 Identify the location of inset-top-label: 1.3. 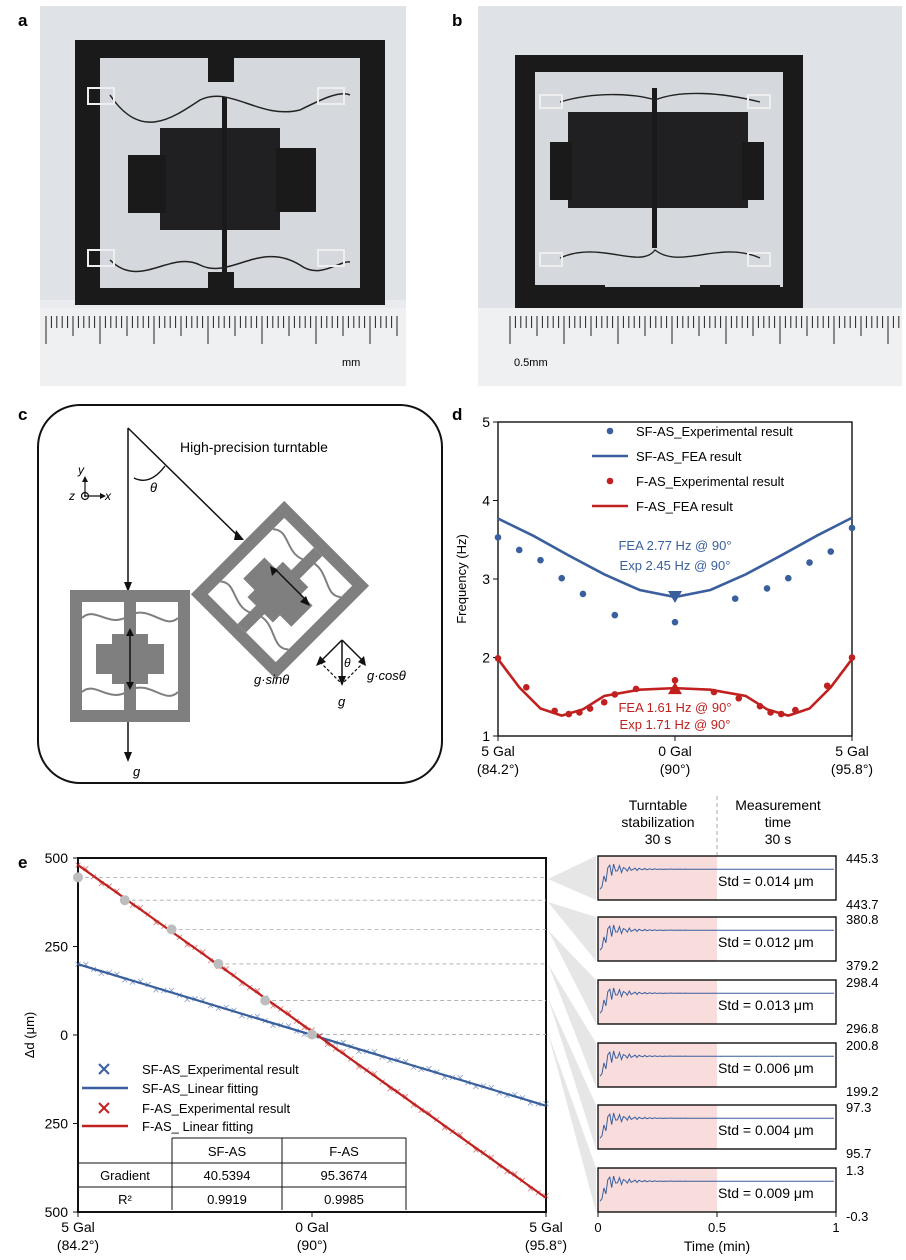
(855, 1170).